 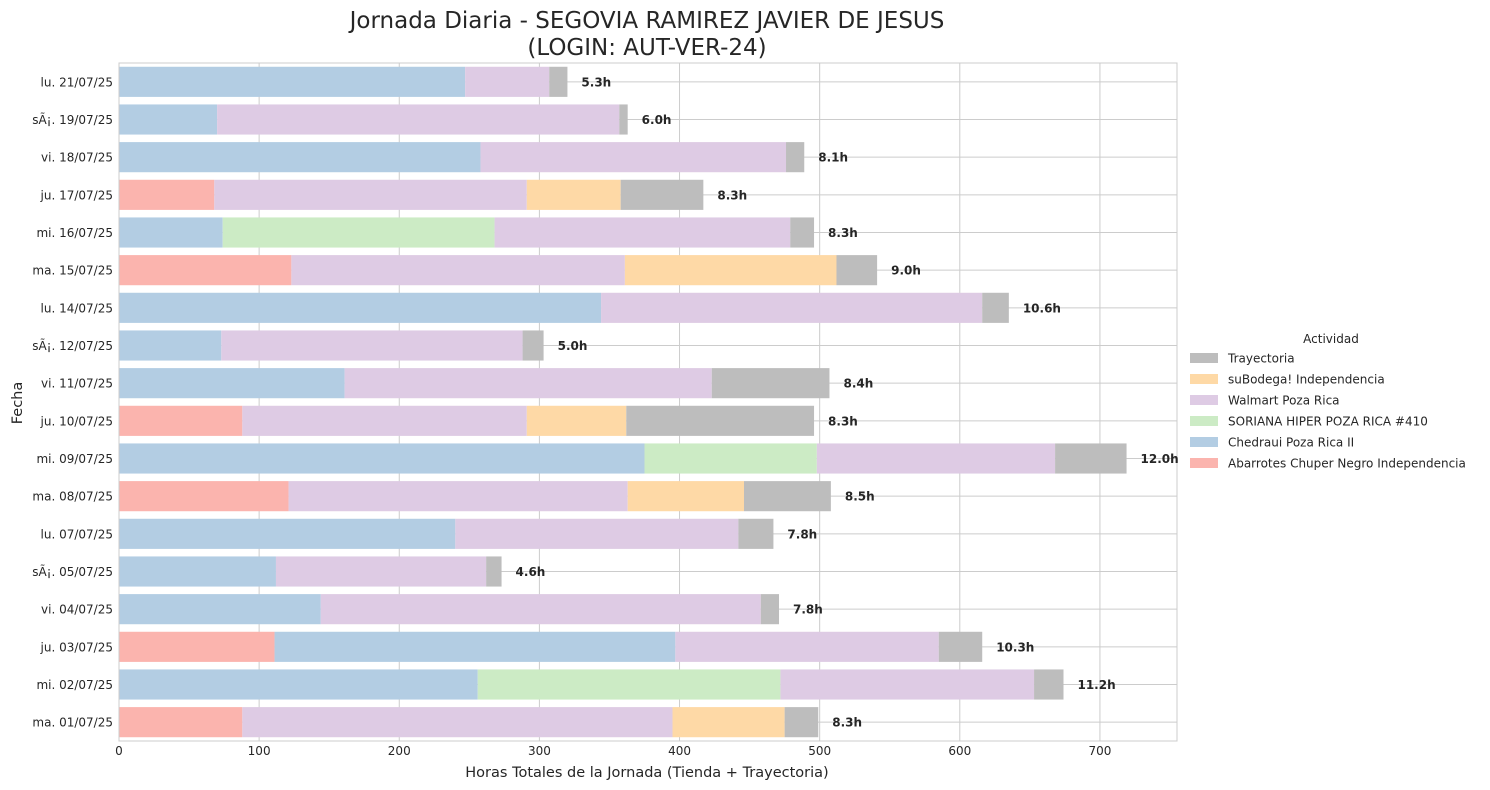 I want to click on y-tick-label: ma. 15/07/25, so click(x=72, y=271).